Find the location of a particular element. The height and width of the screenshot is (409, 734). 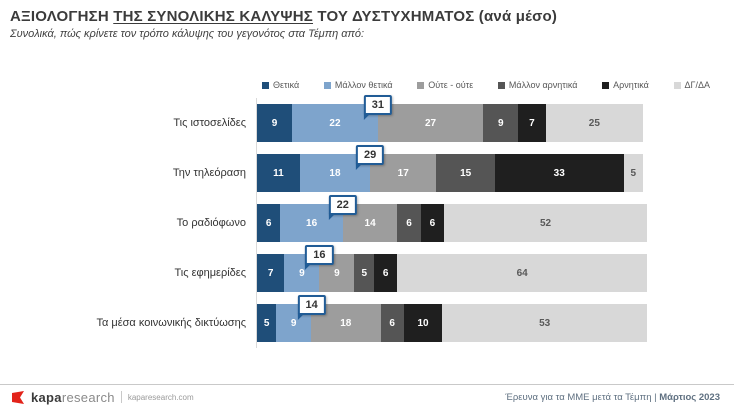

title-suffix: ΤΟΥ ΔΥΣΤΥΧΗΜΑΤΟΣ (ανά μέσο) is located at coordinates (435, 16).